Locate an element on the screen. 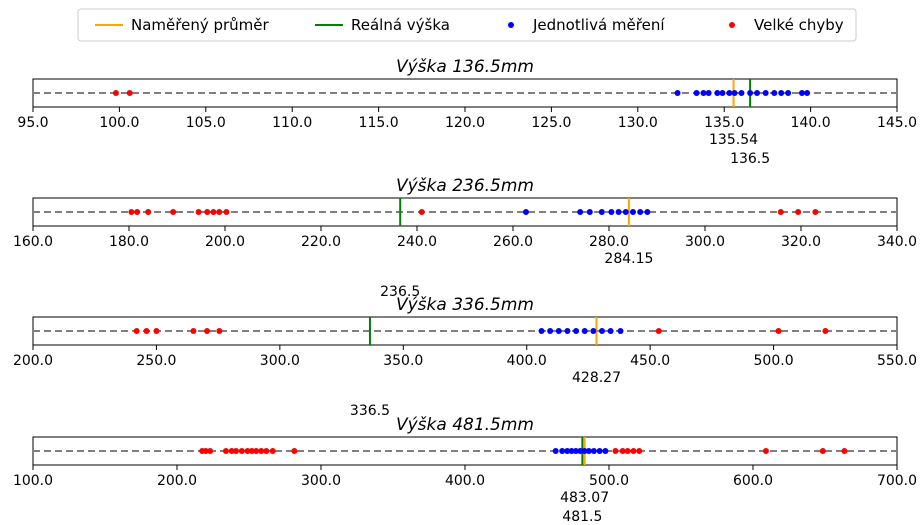 The height and width of the screenshot is (525, 924). x-tick-label: 600.0 is located at coordinates (753, 481).